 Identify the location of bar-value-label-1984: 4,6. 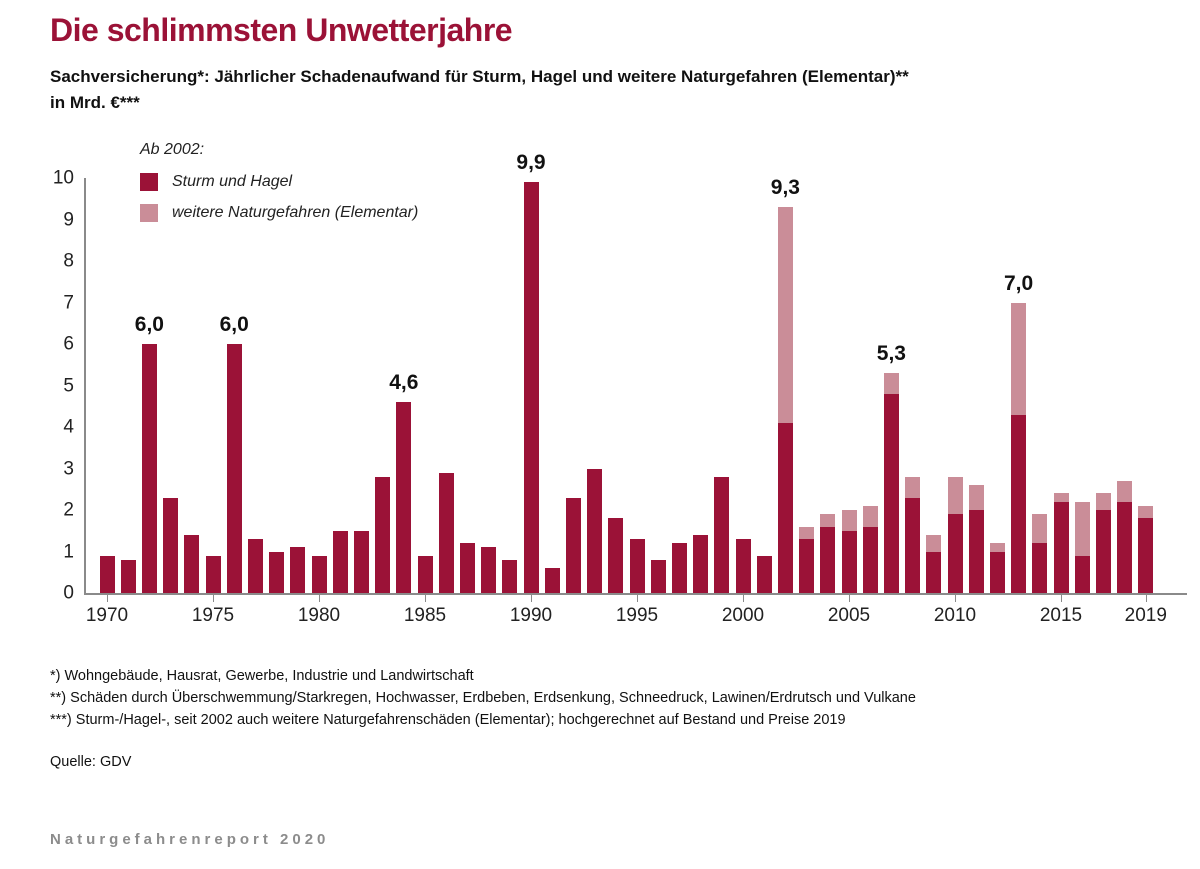
(404, 383).